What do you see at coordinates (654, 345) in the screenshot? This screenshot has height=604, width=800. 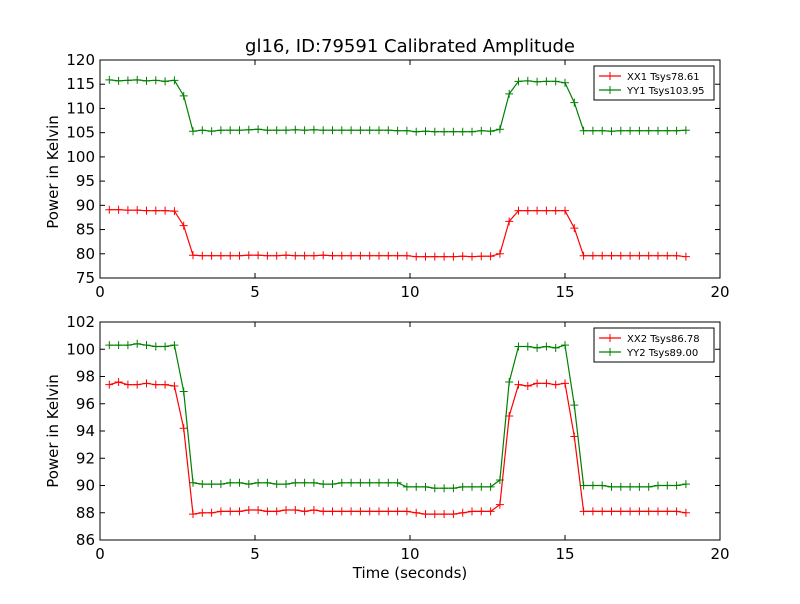 I see `legend-box` at bounding box center [654, 345].